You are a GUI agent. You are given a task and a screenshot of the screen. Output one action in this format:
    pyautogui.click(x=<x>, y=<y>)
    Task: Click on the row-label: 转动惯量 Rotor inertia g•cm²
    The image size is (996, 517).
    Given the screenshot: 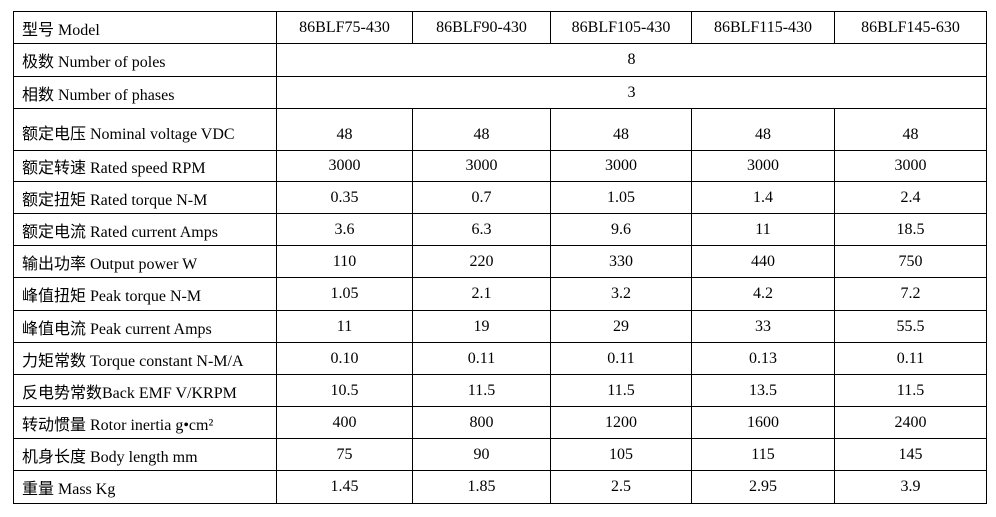 What is the action you would take?
    pyautogui.click(x=145, y=422)
    